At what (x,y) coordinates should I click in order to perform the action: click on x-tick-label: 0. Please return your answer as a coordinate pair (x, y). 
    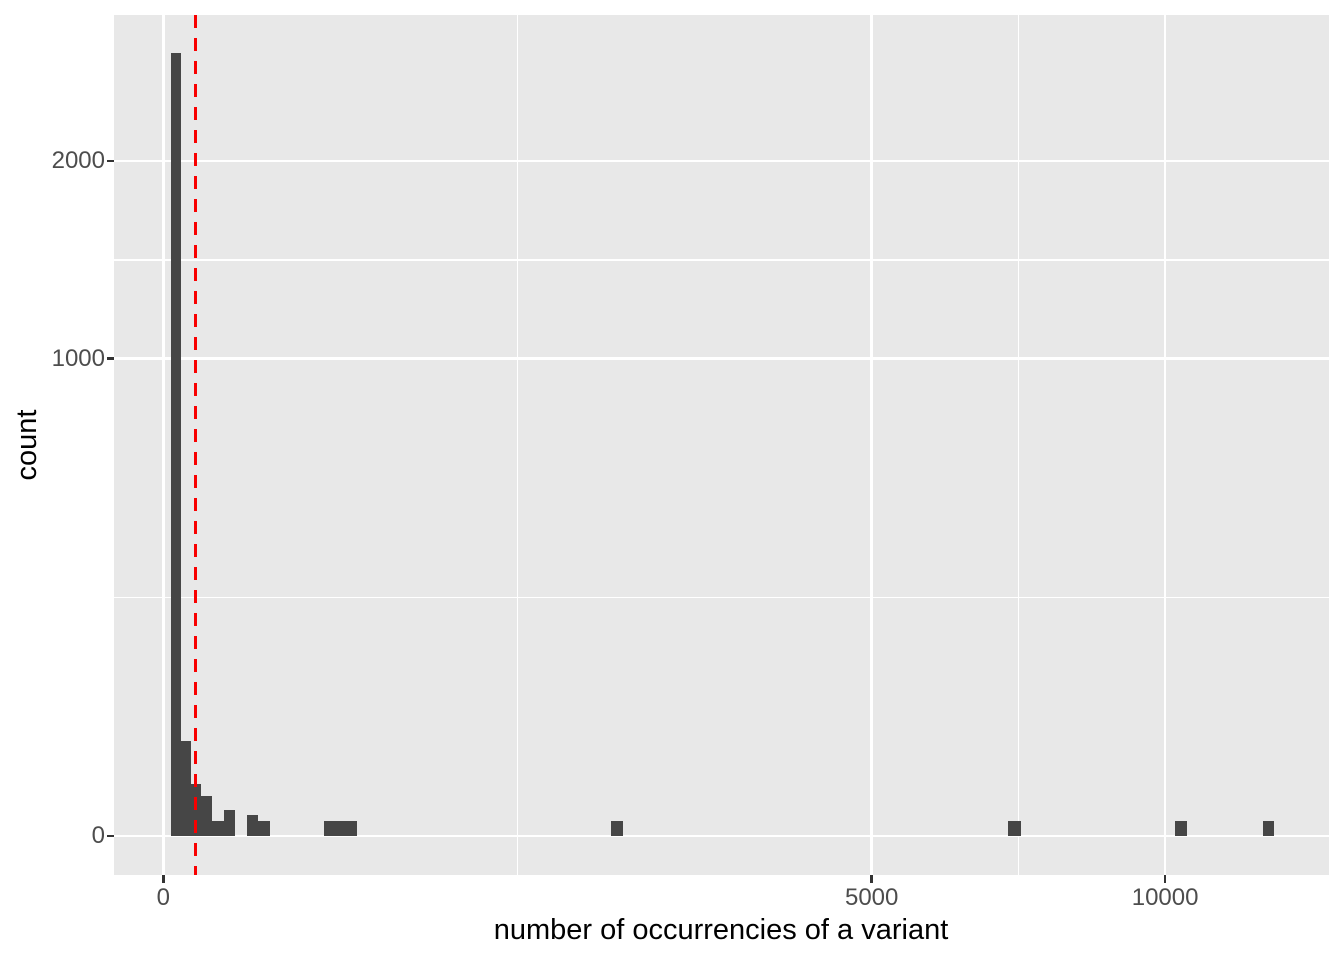
    Looking at the image, I should click on (163, 897).